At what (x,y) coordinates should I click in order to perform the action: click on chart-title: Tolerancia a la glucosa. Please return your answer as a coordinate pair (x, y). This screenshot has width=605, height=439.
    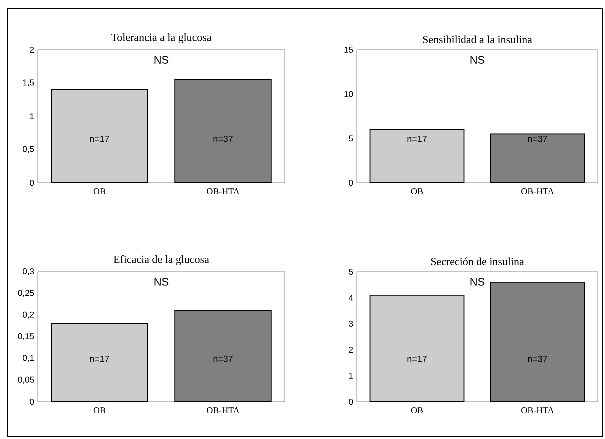
    Looking at the image, I should click on (161, 39).